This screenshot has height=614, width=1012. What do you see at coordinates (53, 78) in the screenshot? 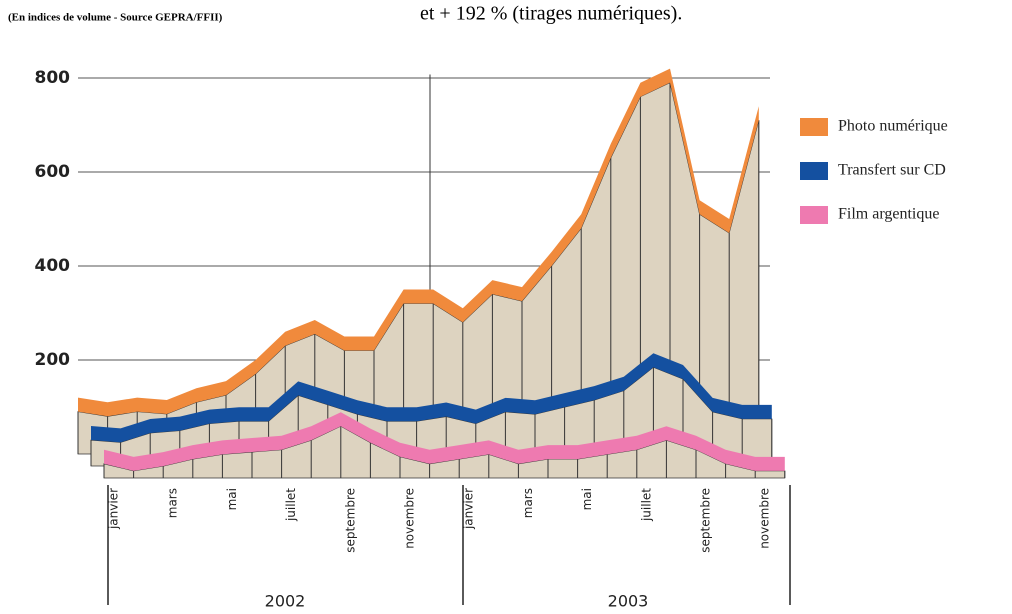
I see `y-tick-label: 800` at bounding box center [53, 78].